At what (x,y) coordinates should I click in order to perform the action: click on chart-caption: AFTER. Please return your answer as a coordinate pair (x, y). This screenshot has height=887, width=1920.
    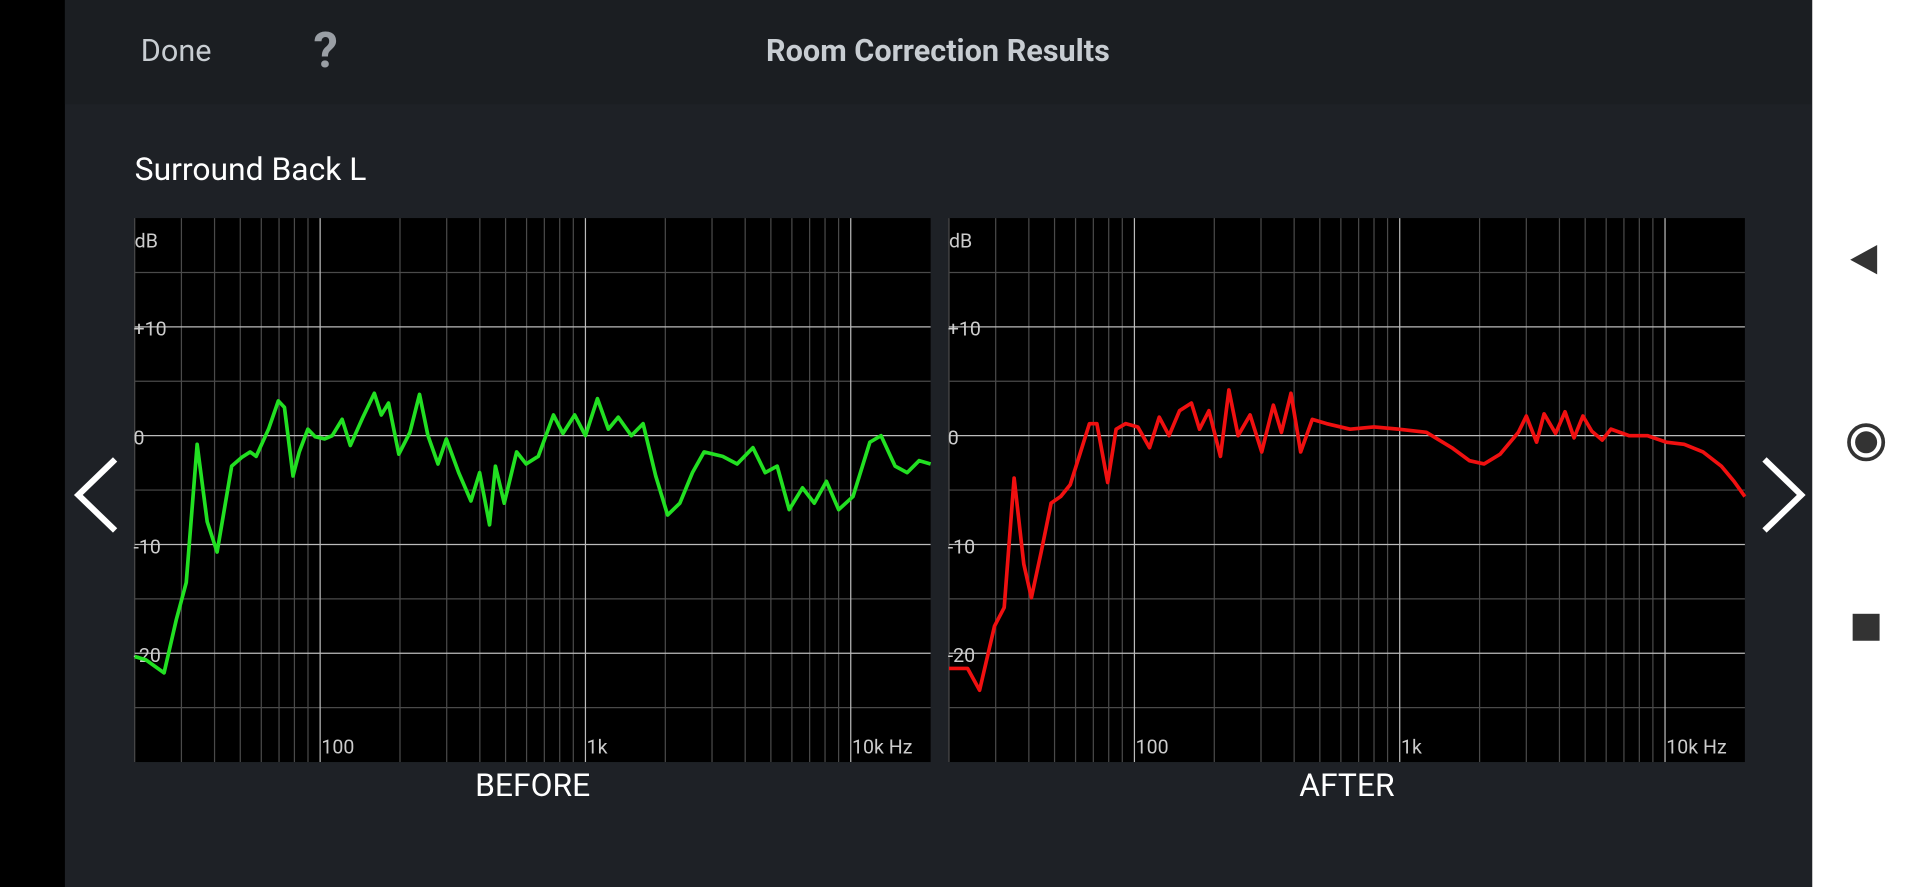
    Looking at the image, I should click on (1347, 785).